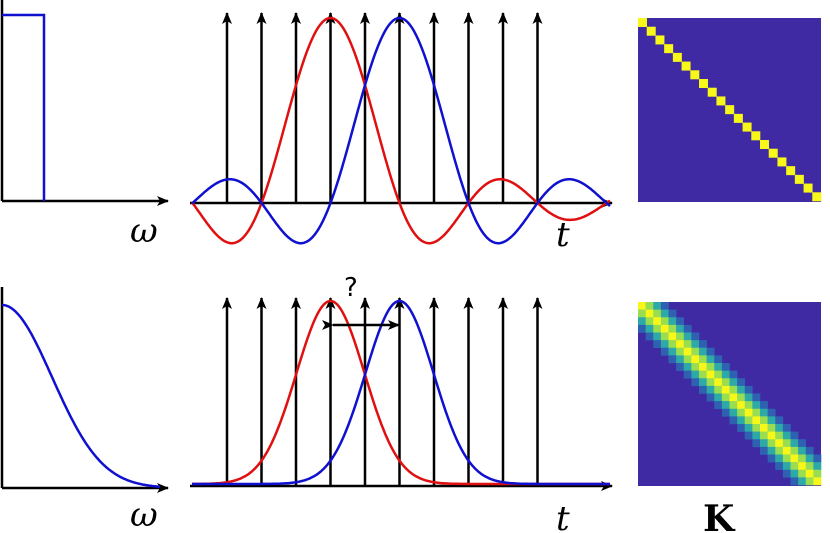 The height and width of the screenshot is (533, 830). I want to click on top-matrix-diagonal, so click(730, 110).